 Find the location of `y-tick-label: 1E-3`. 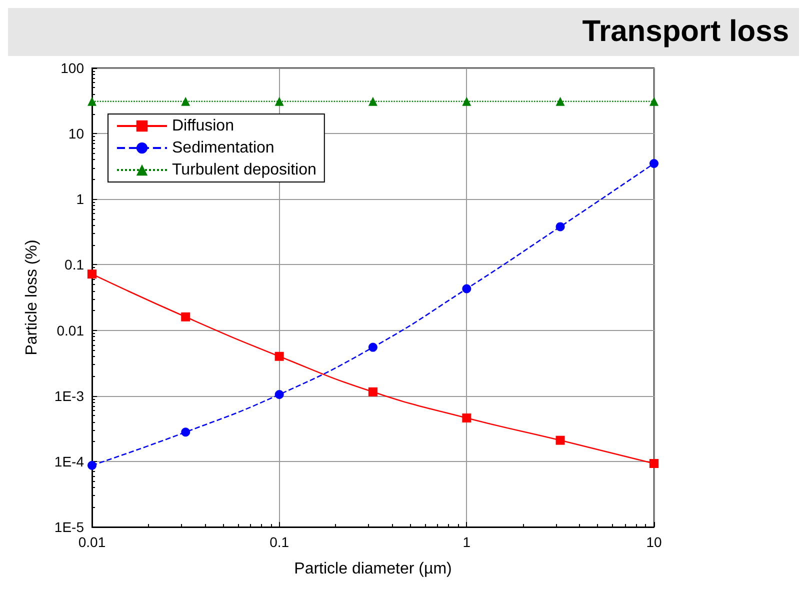

y-tick-label: 1E-3 is located at coordinates (69, 396).